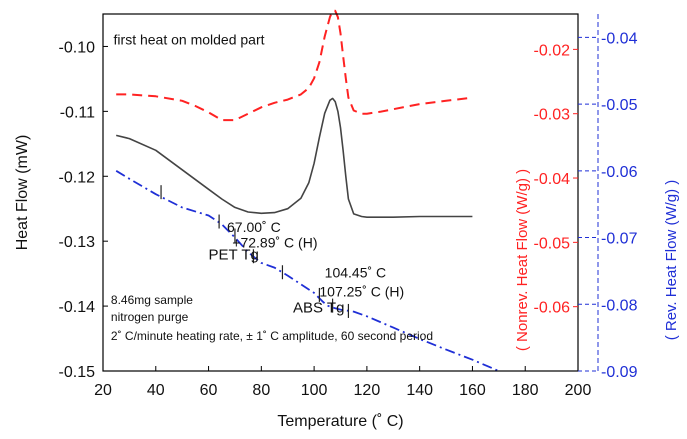  What do you see at coordinates (552, 243) in the screenshot?
I see `y2-tick-label: -0.05` at bounding box center [552, 243].